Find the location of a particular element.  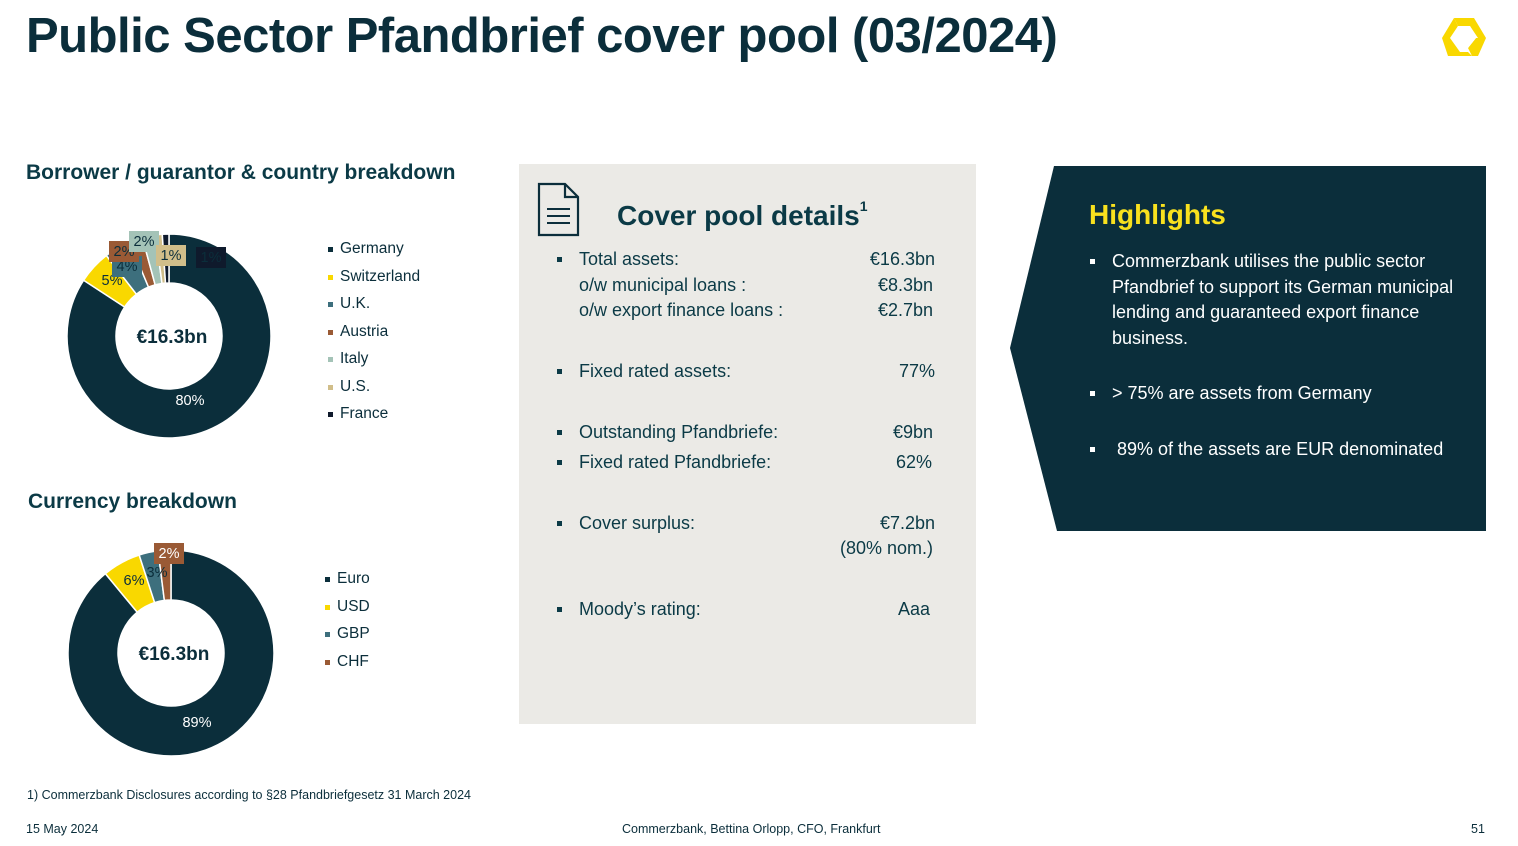

legend-label: Euro is located at coordinates (353, 578).